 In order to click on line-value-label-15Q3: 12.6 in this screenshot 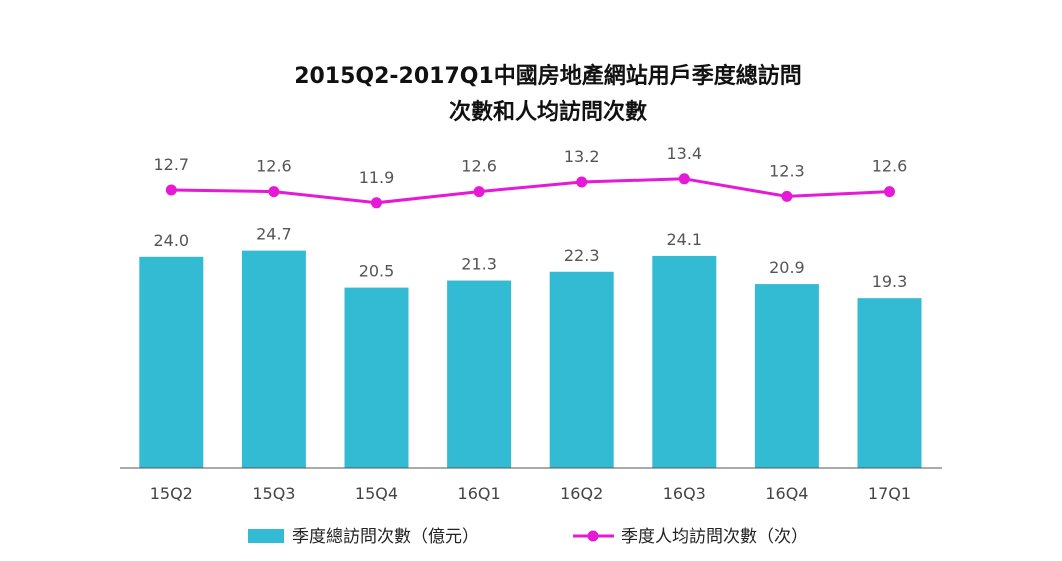, I will do `click(274, 166)`.